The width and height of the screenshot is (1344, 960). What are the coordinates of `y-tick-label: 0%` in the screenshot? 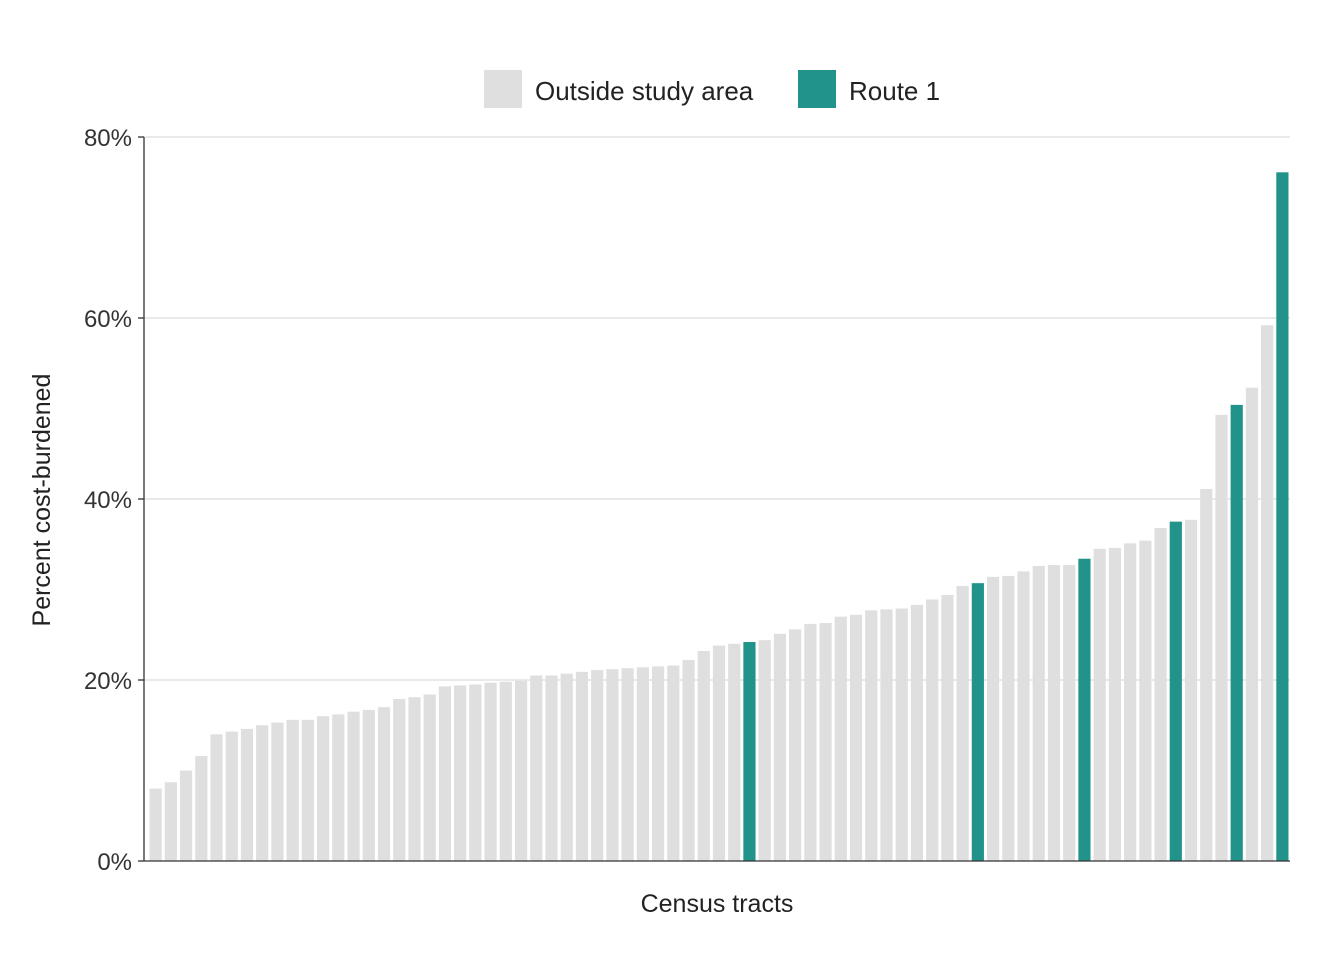 It's located at (114, 862).